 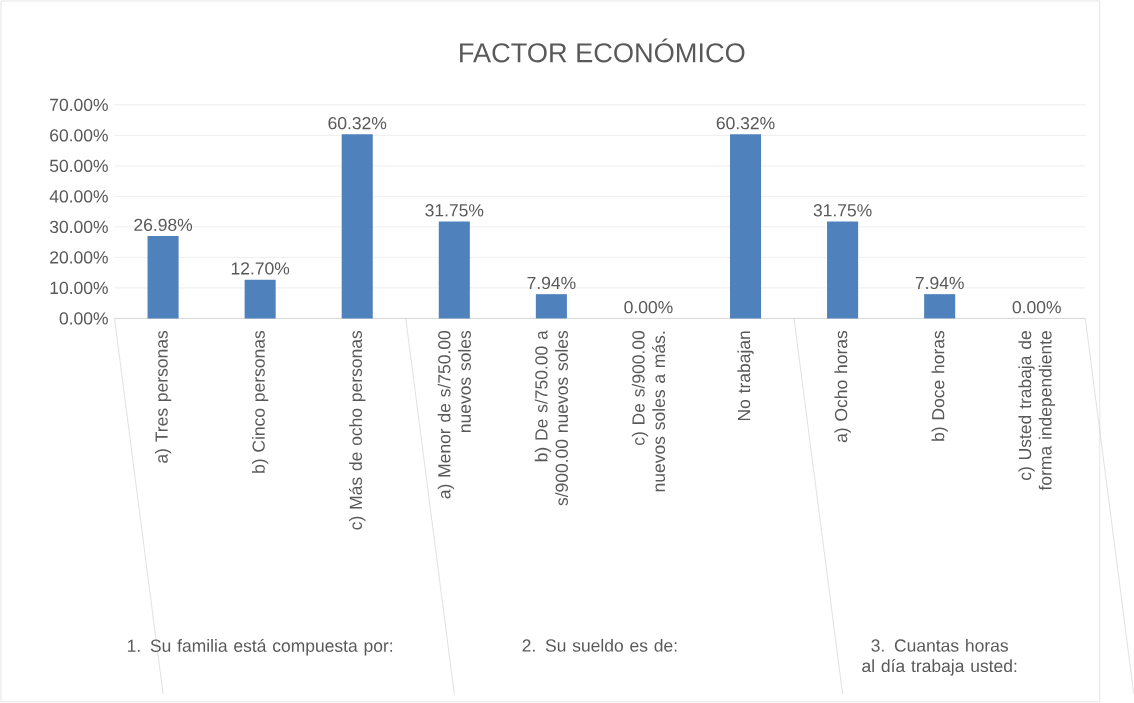 What do you see at coordinates (357, 430) in the screenshot?
I see `x-tick-label: c) Más de ocho personas` at bounding box center [357, 430].